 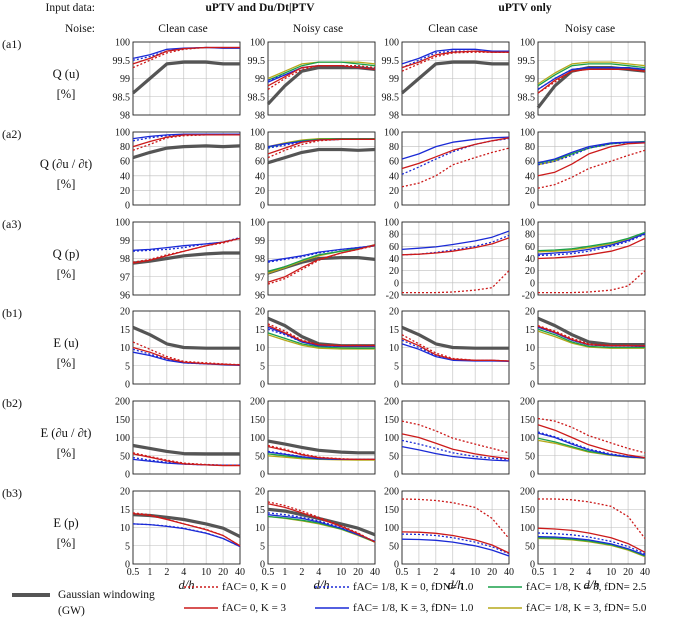 What do you see at coordinates (65, 523) in the screenshot?
I see `row-quantity-label: E (p)` at bounding box center [65, 523].